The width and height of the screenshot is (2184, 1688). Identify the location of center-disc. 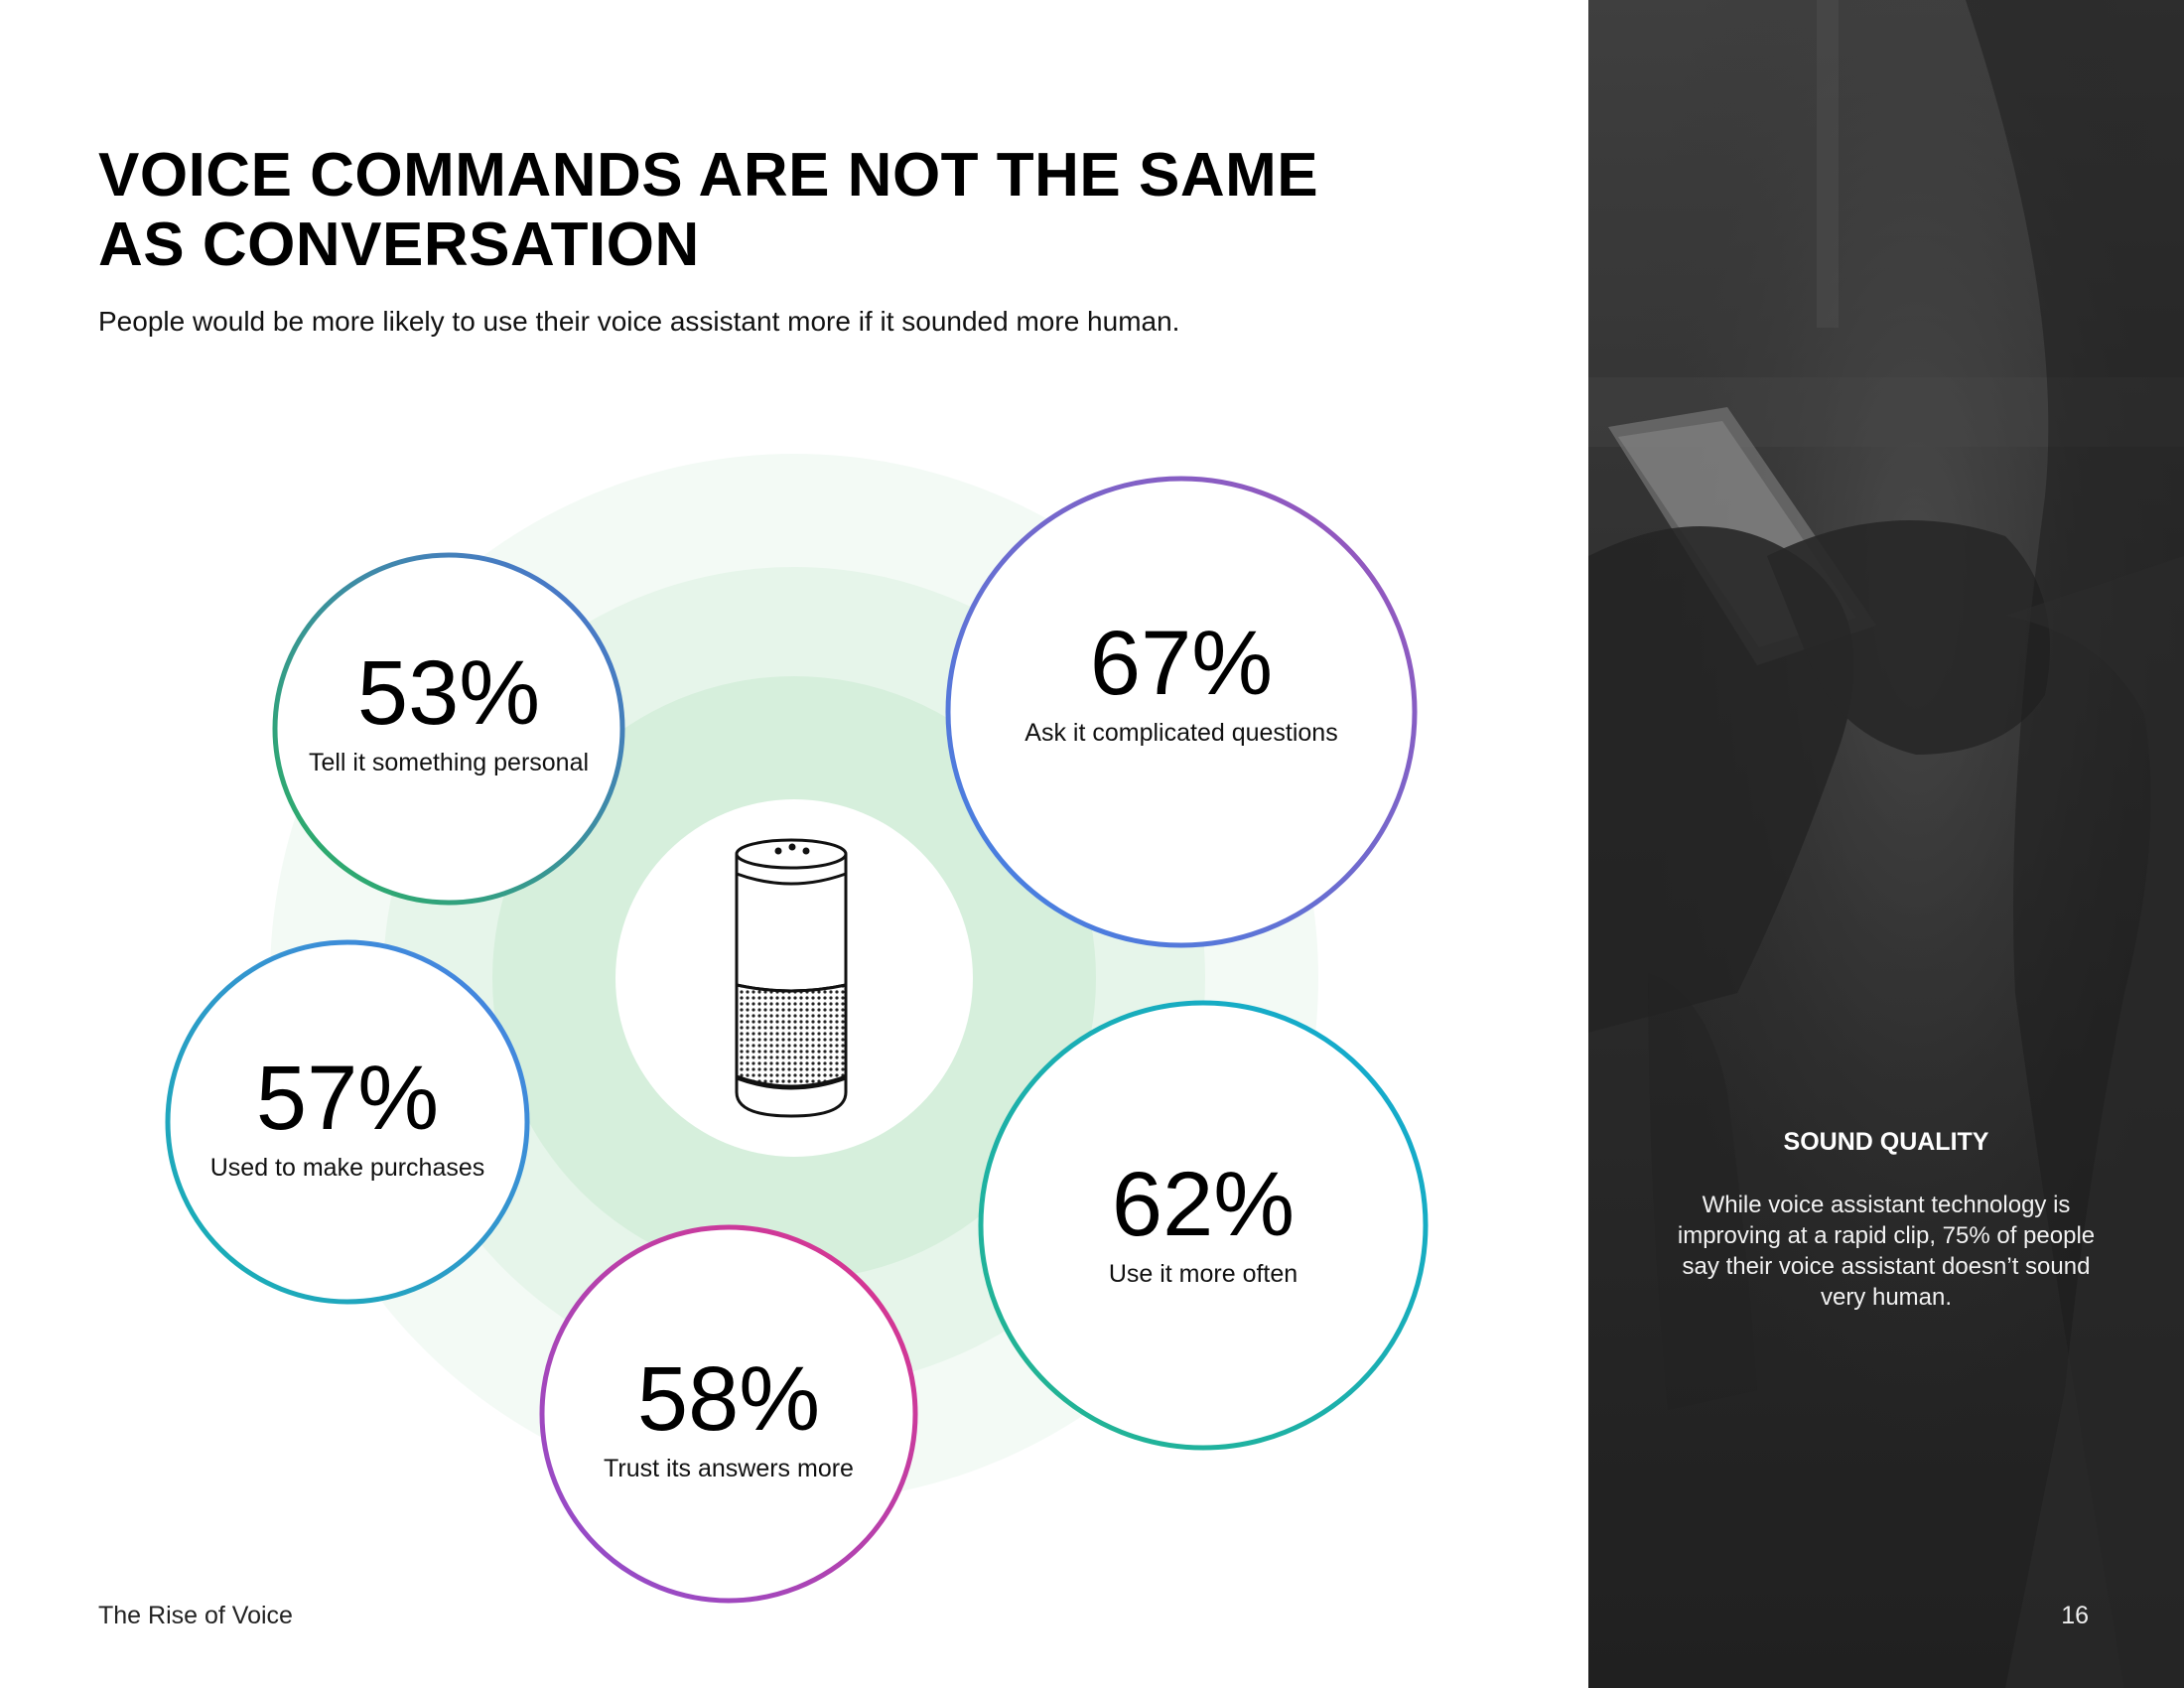
(794, 978).